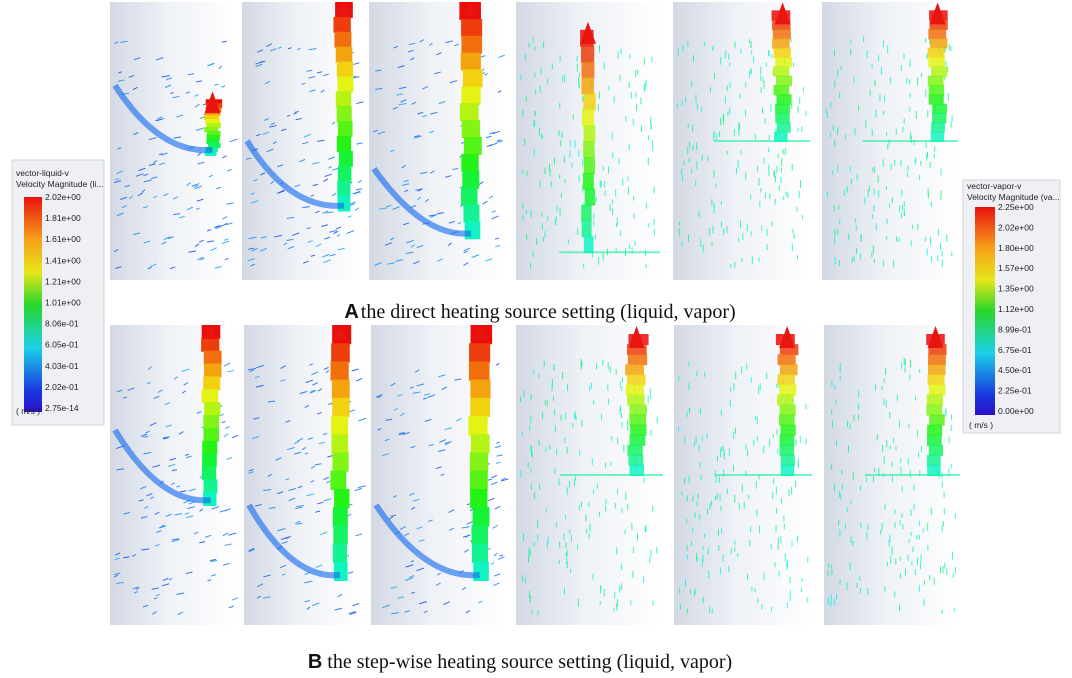 This screenshot has width=1072, height=678. I want to click on legend-label: 1.12e+00, so click(1016, 309).